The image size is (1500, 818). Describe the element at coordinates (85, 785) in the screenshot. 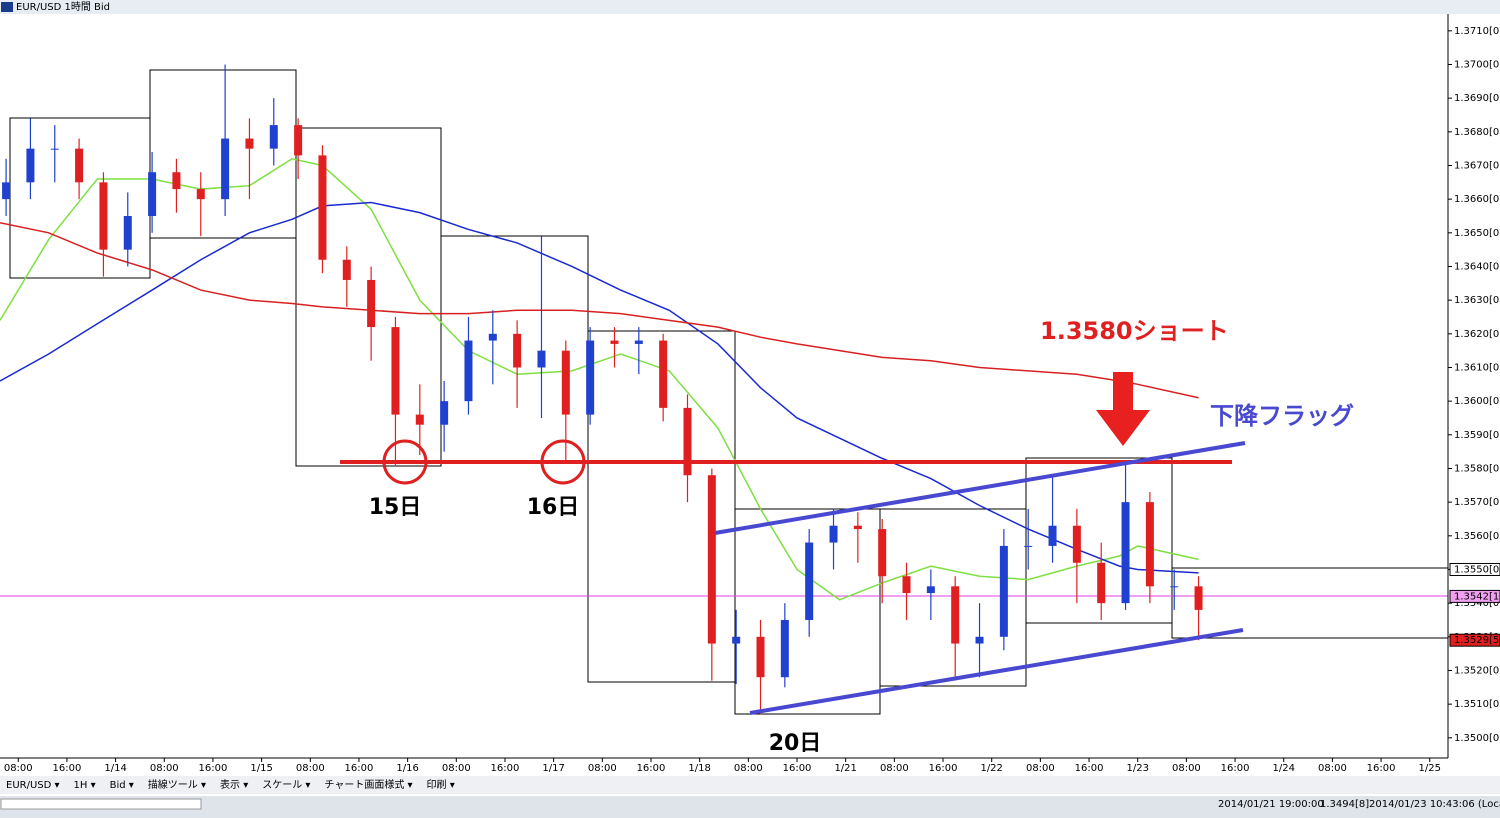

I see `toolbar-button: 1H ▾` at that location.